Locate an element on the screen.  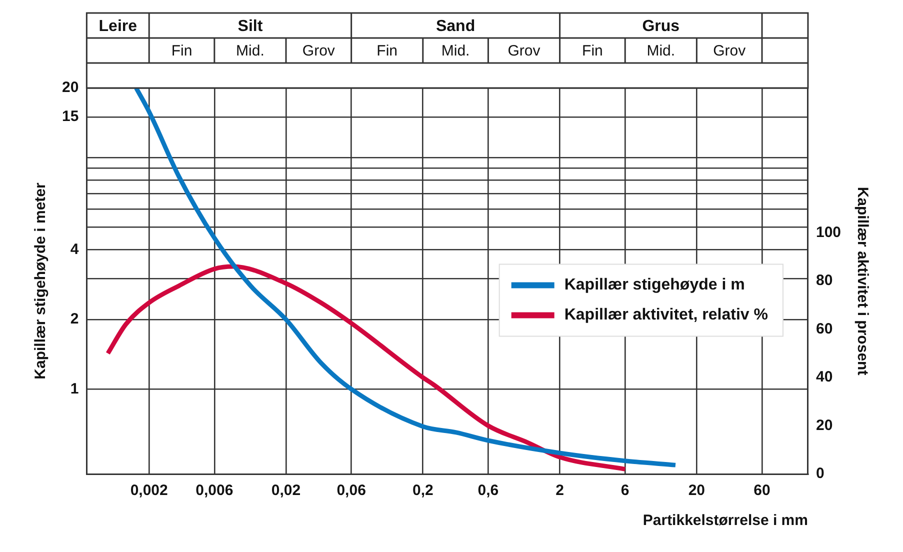
x-tick-label: 20 is located at coordinates (697, 491).